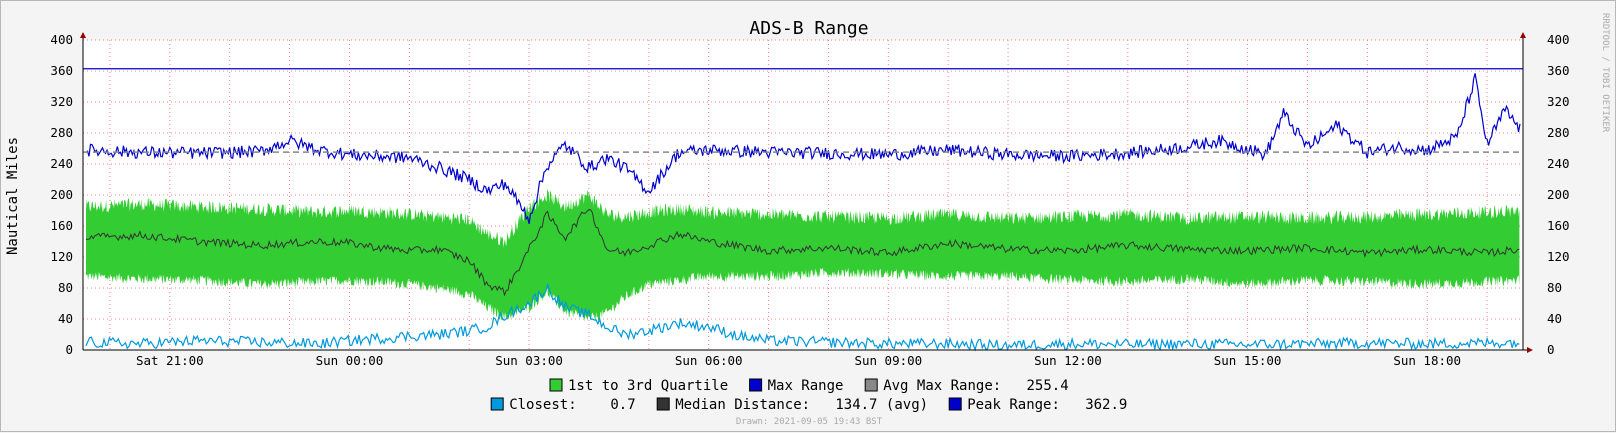  Describe the element at coordinates (1558, 70) in the screenshot. I see `y-tick-label-right: 360` at that location.